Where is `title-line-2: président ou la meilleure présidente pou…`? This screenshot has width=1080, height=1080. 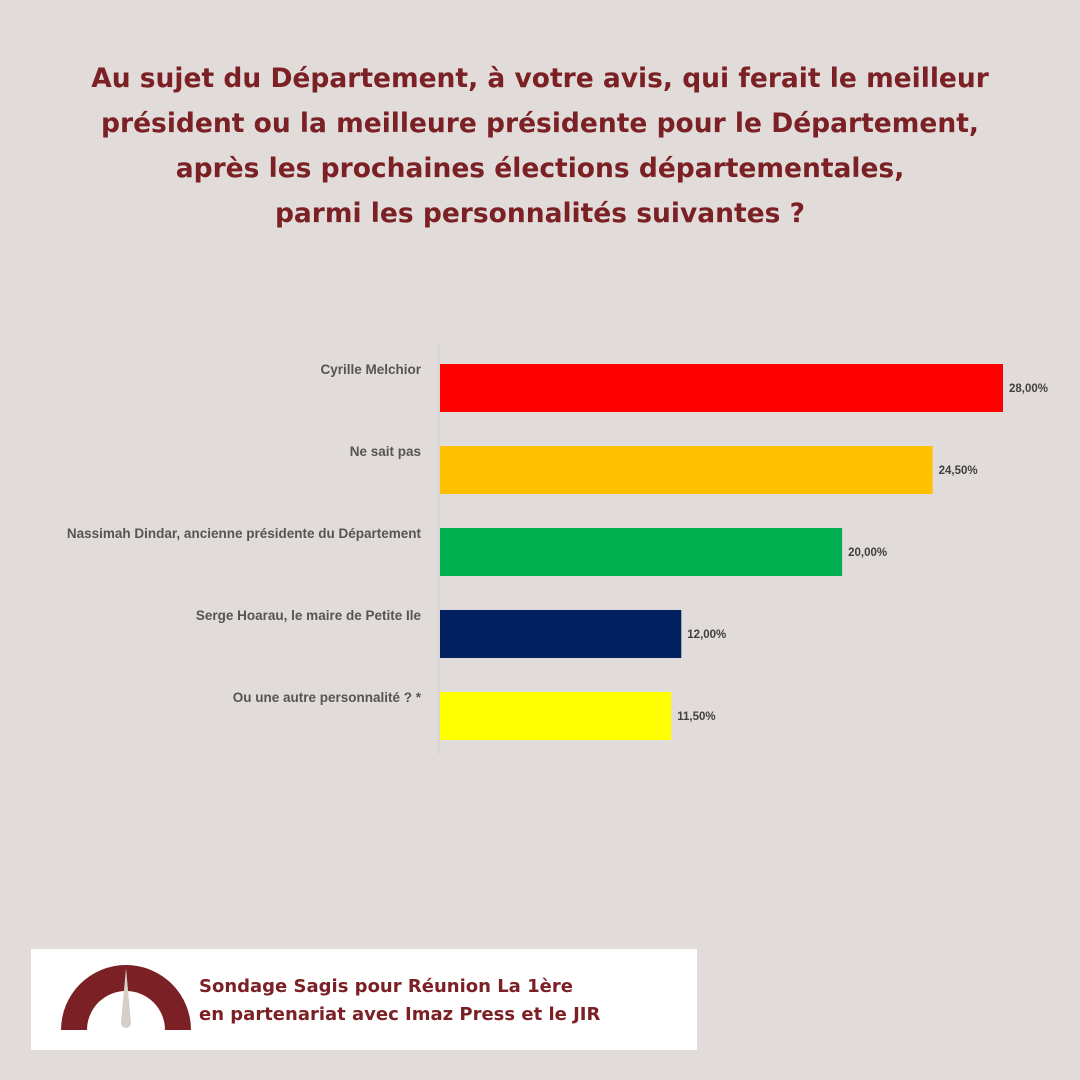
title-line-2: président ou la meilleure présidente pou… is located at coordinates (540, 123).